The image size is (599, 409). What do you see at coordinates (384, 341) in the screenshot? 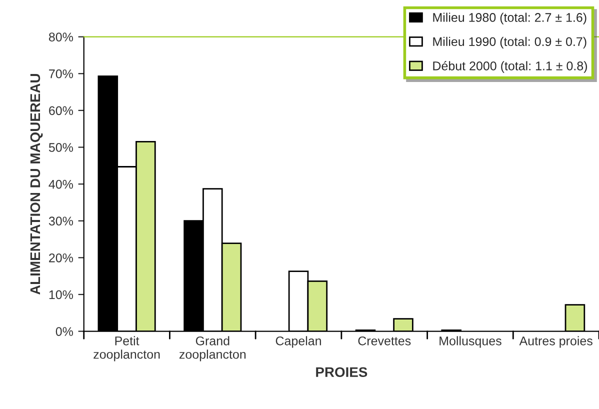
I see `x-tick-label: Crevettes` at bounding box center [384, 341].